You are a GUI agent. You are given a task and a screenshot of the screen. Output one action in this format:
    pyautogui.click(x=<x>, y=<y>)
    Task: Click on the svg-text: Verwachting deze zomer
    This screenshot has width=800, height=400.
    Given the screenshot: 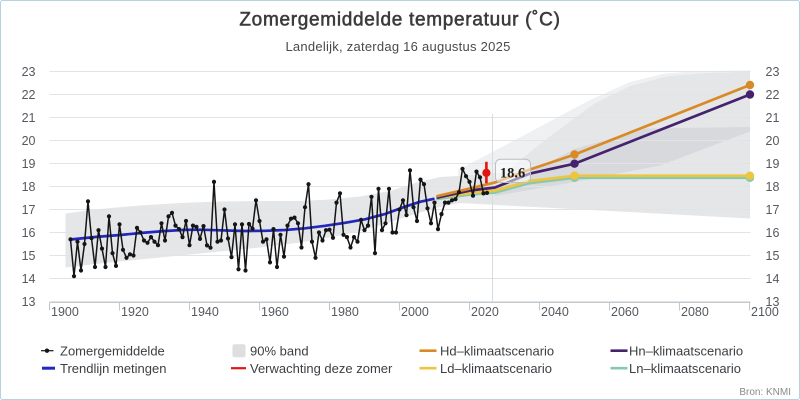 What is the action you would take?
    pyautogui.click(x=321, y=368)
    